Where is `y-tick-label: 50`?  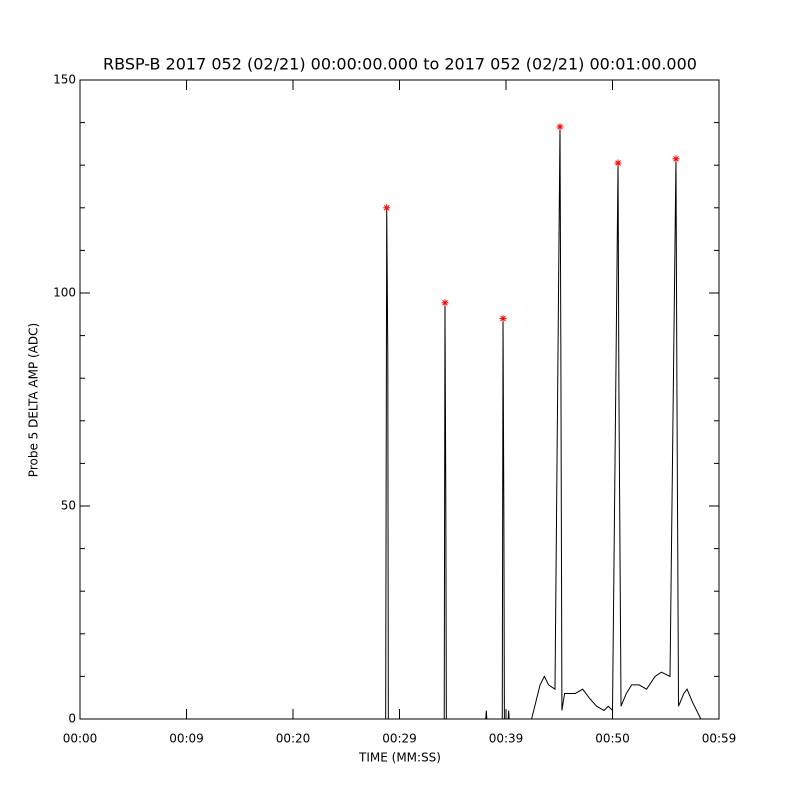 y-tick-label: 50 is located at coordinates (68, 506).